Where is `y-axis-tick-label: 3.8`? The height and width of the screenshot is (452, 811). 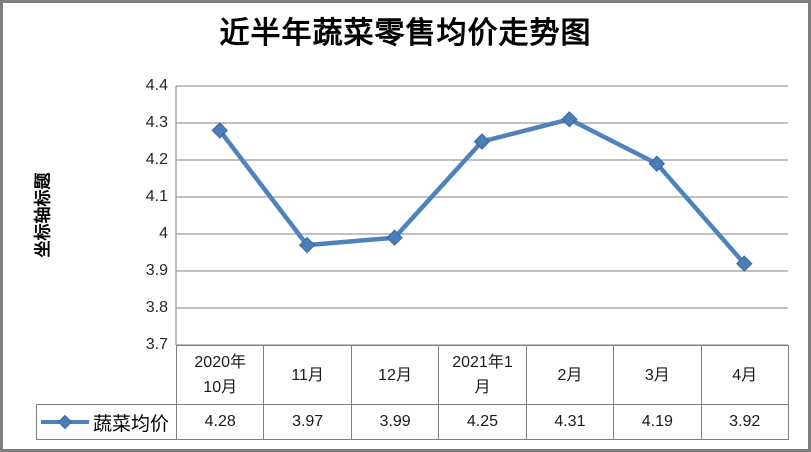 y-axis-tick-label: 3.8 is located at coordinates (156, 307).